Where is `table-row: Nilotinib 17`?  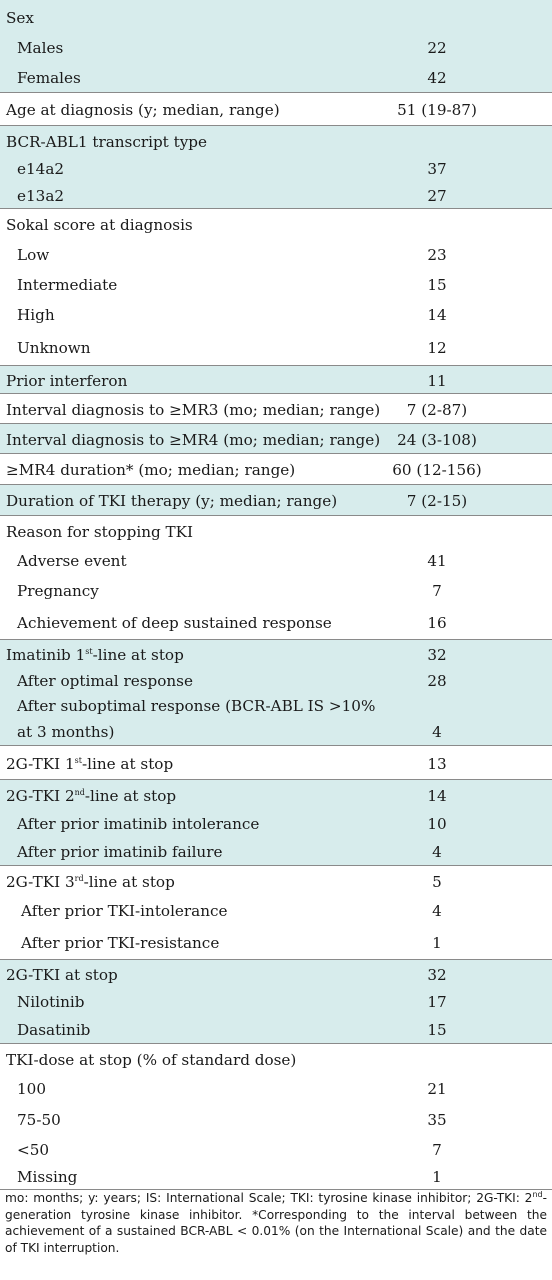 table-row: Nilotinib 17 is located at coordinates (276, 1002).